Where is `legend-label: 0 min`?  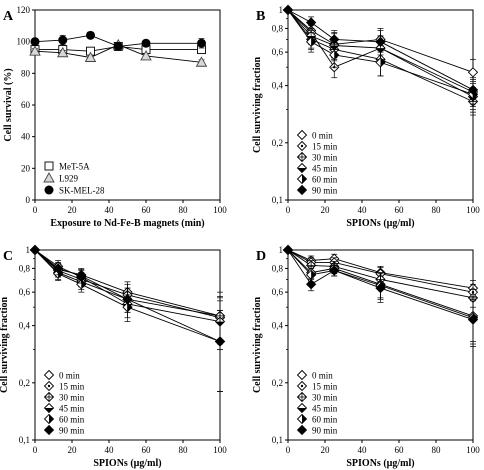
legend-label: 0 min is located at coordinates (322, 136).